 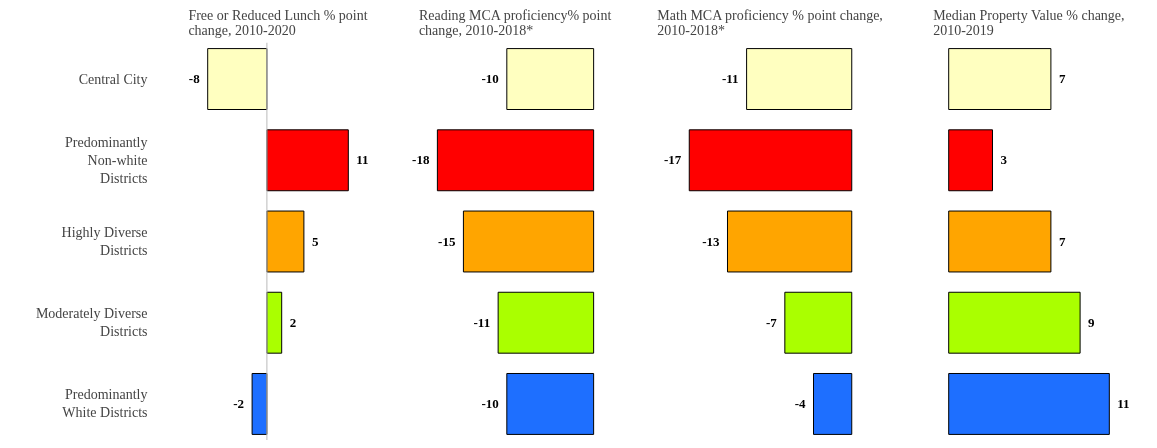 I want to click on data-label: -17, so click(x=672, y=160).